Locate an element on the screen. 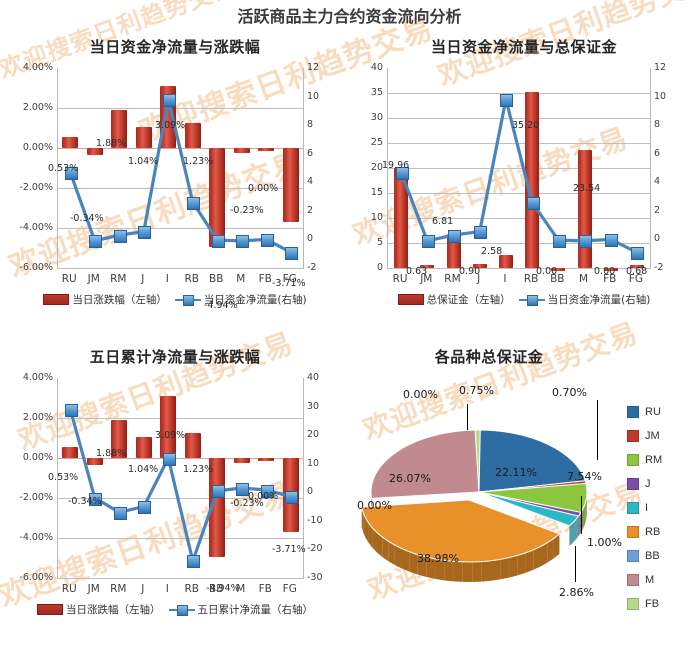 Image resolution: width=699 pixels, height=646 pixels. pie-value-label: 26.07% is located at coordinates (410, 478).